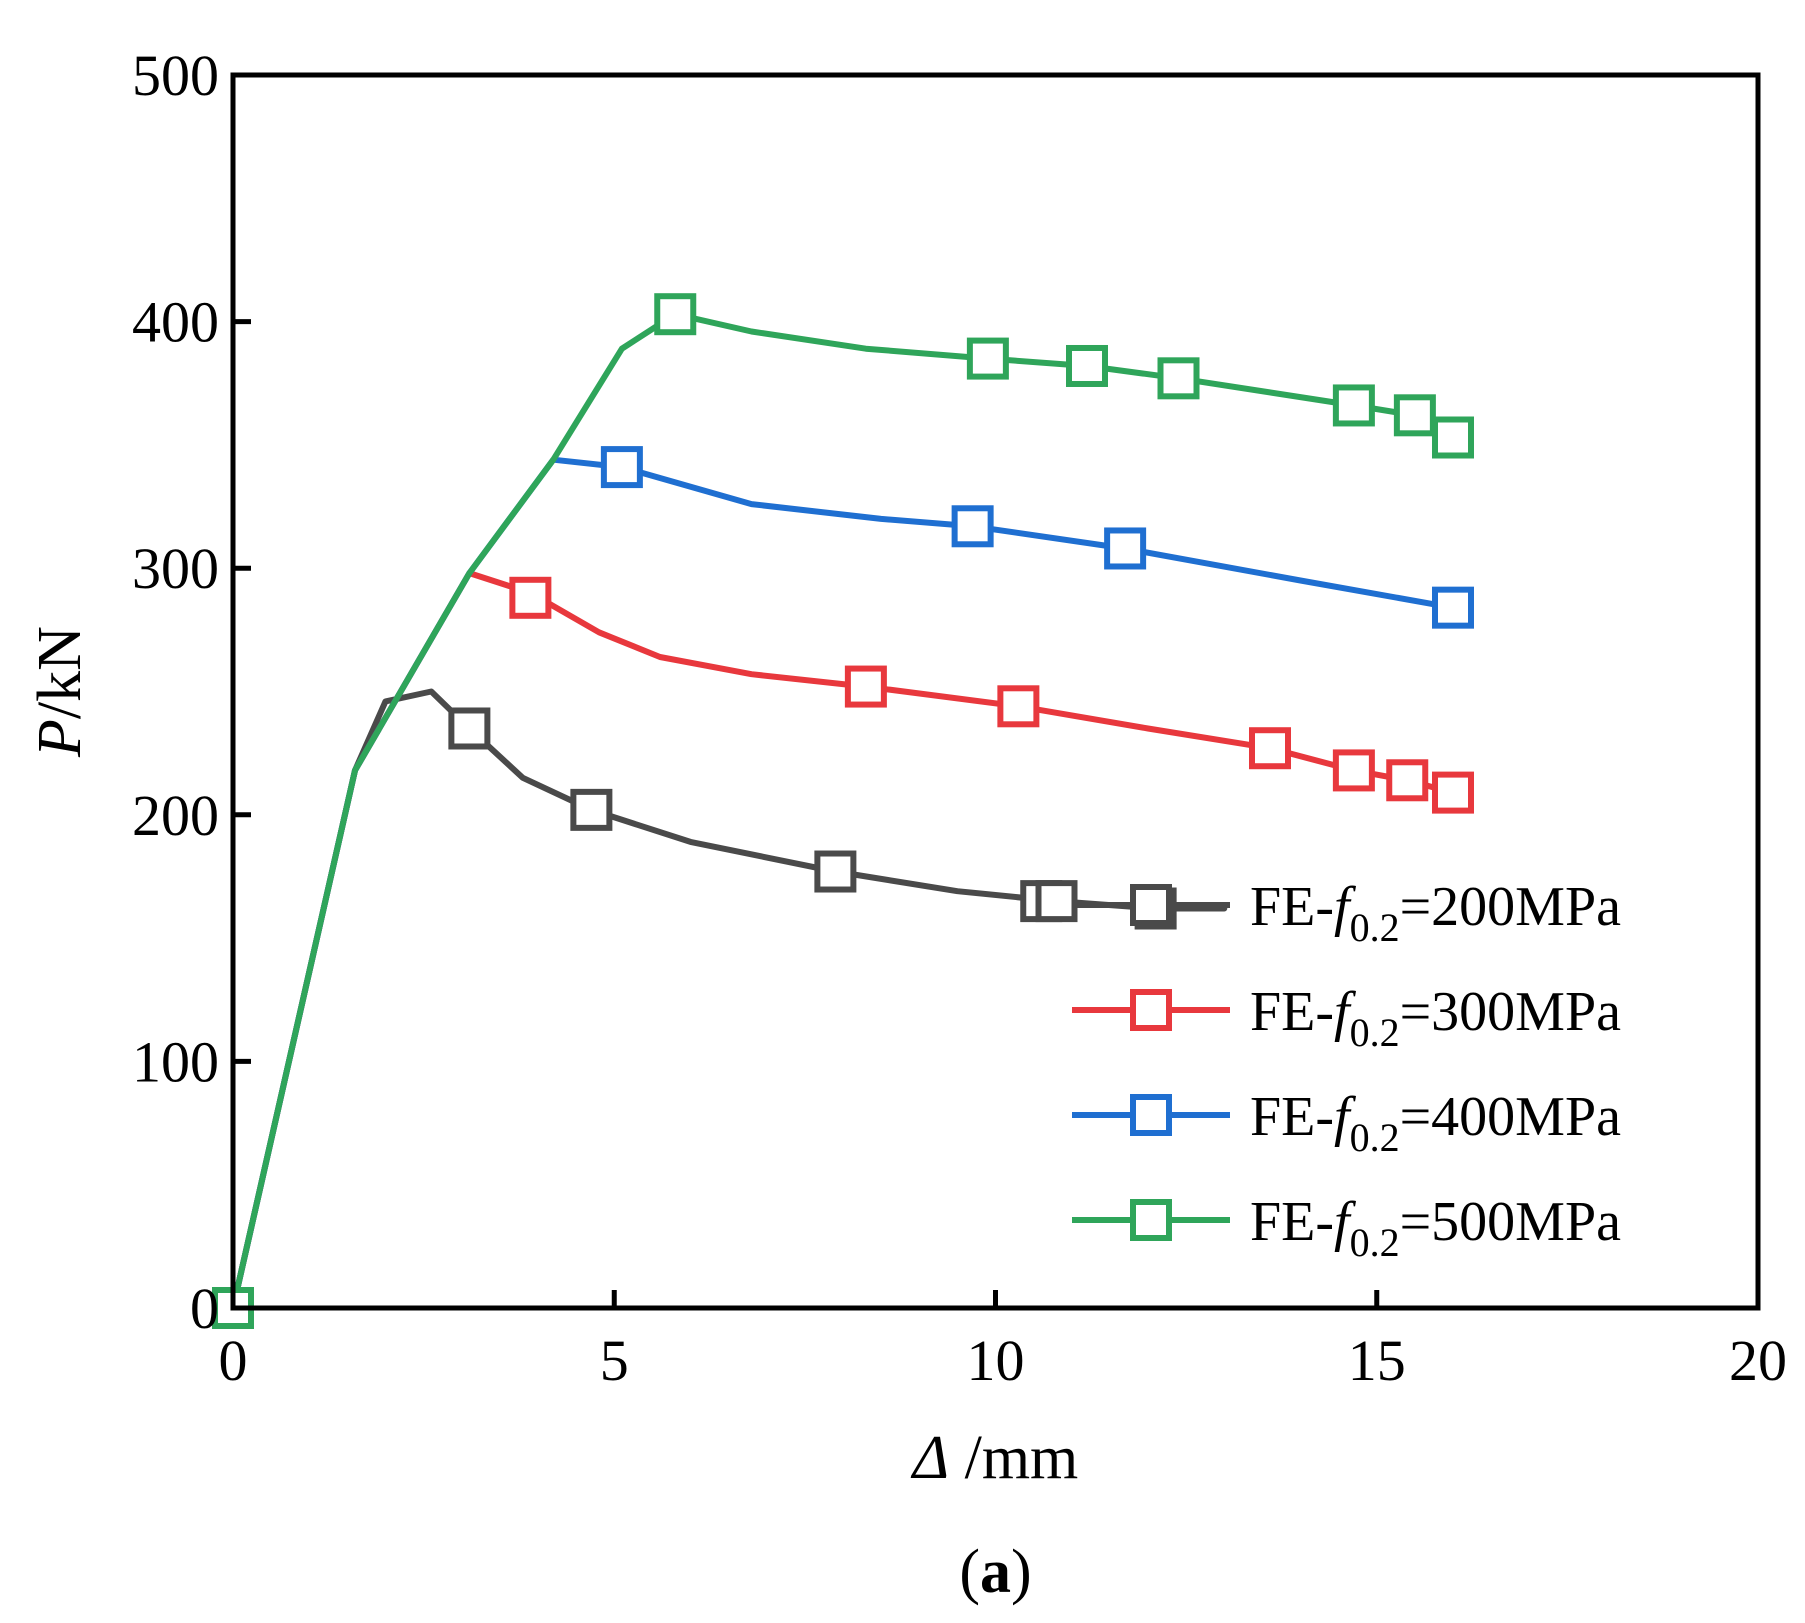 The height and width of the screenshot is (1623, 1805). I want to click on legend-label-suffix: =200MPa, so click(1511, 907).